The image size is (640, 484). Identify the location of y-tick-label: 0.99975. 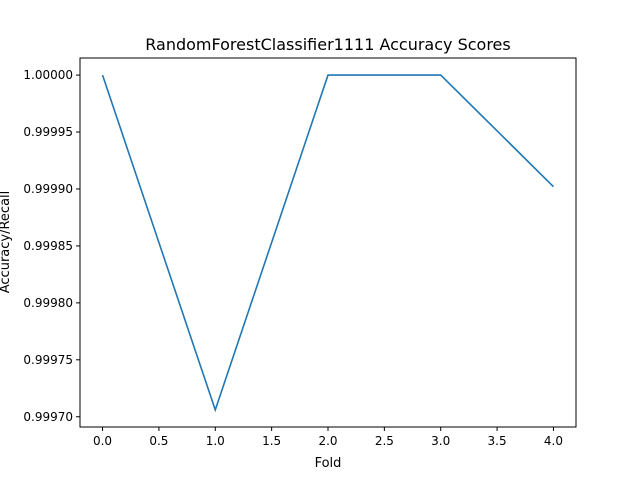
(48, 360).